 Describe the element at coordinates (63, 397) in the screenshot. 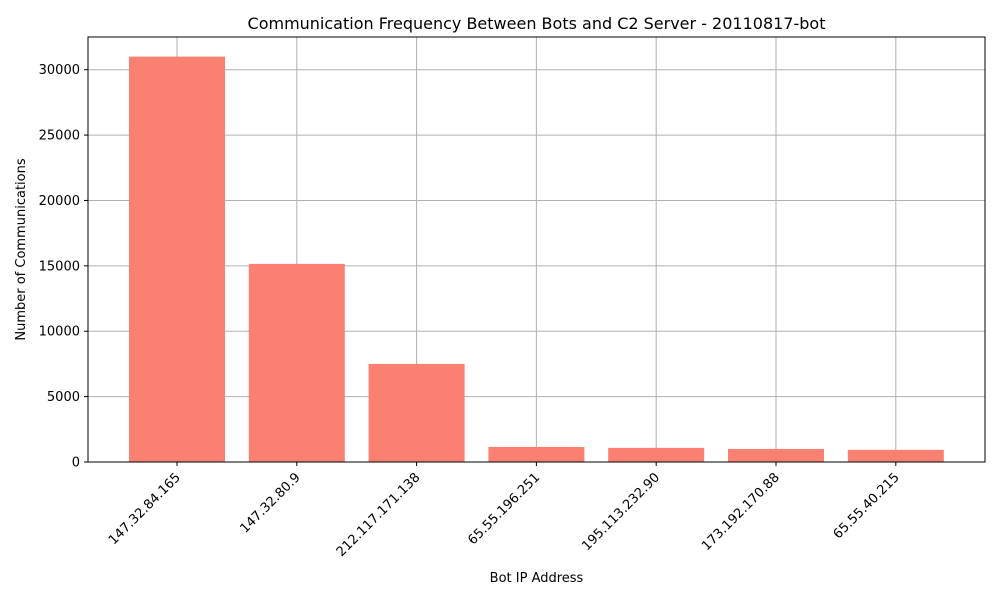

I see `y-tick-label: 5000` at that location.